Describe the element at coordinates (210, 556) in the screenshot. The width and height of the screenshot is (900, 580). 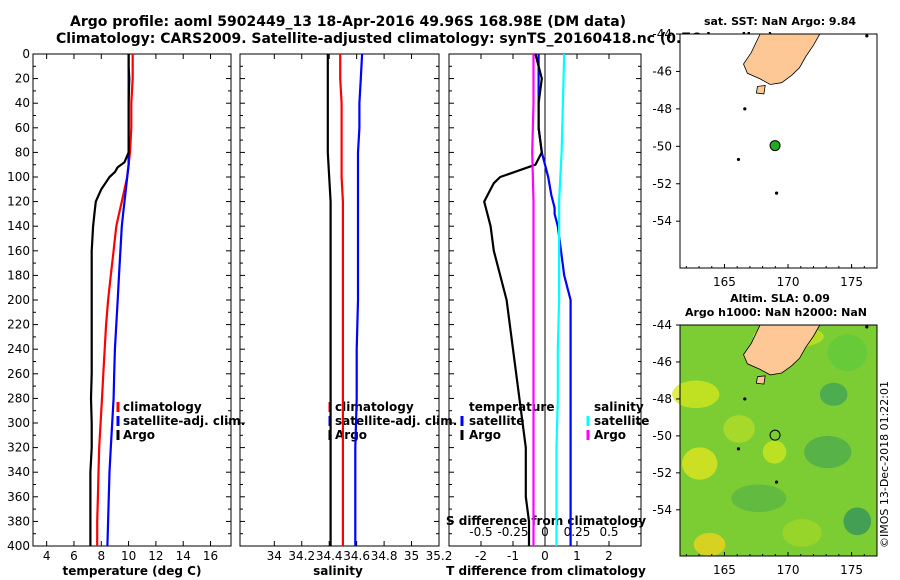
I see `temperature-xtick-label: 16` at that location.